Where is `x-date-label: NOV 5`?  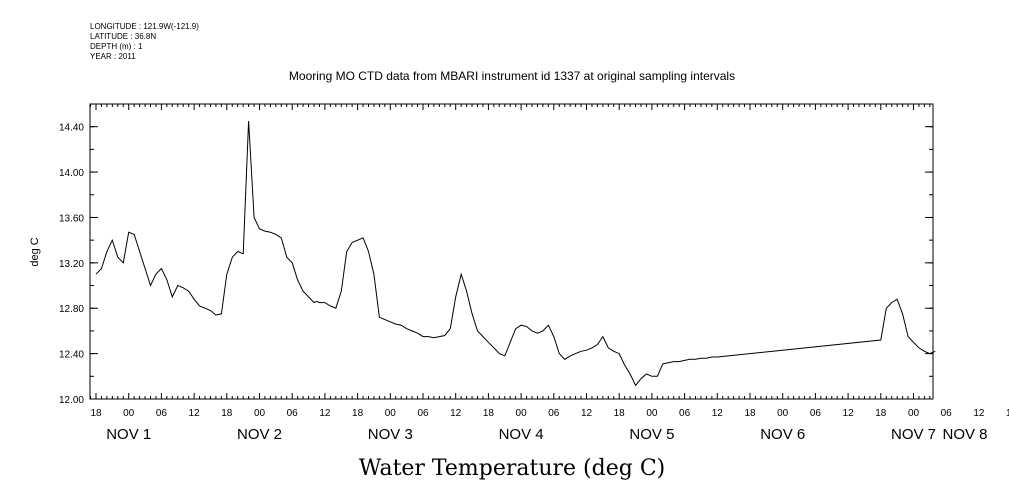 x-date-label: NOV 5 is located at coordinates (651, 434).